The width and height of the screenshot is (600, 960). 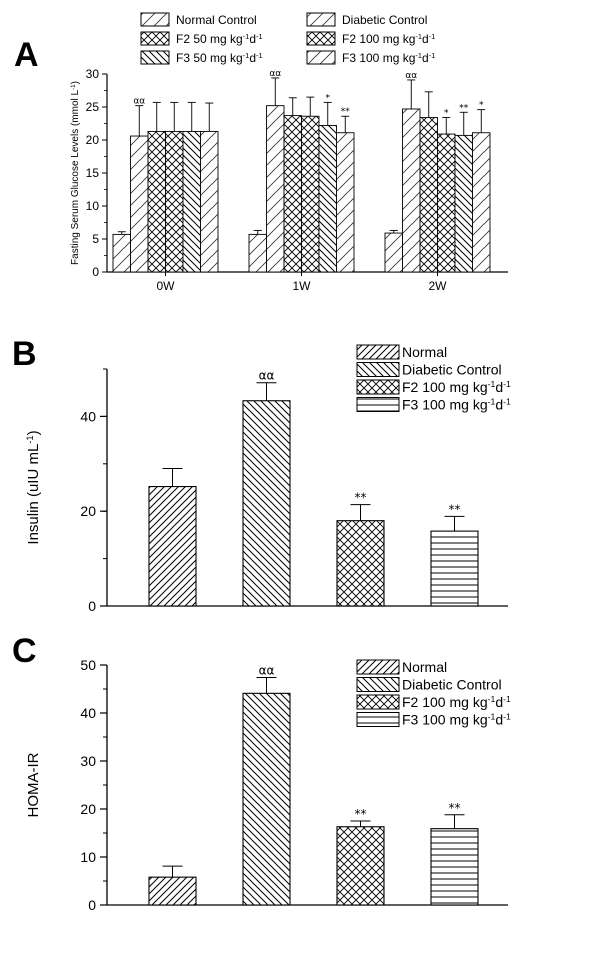 What do you see at coordinates (219, 39) in the screenshot?
I see `legend-label: F2 50 mg kg-1d-1` at bounding box center [219, 39].